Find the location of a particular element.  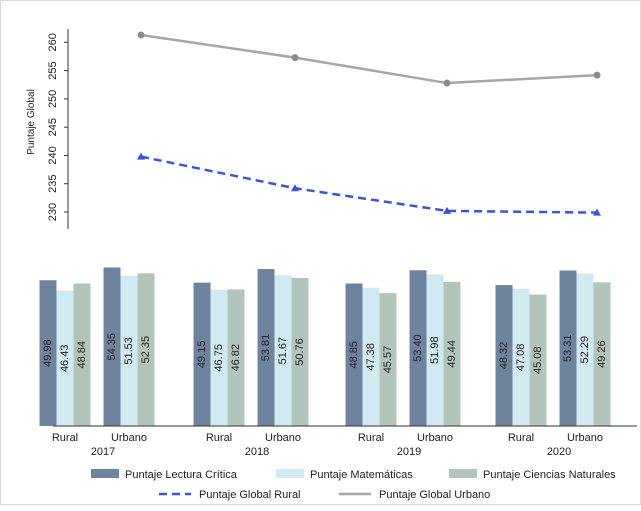

bar-value-label: 46.43 is located at coordinates (65, 359).